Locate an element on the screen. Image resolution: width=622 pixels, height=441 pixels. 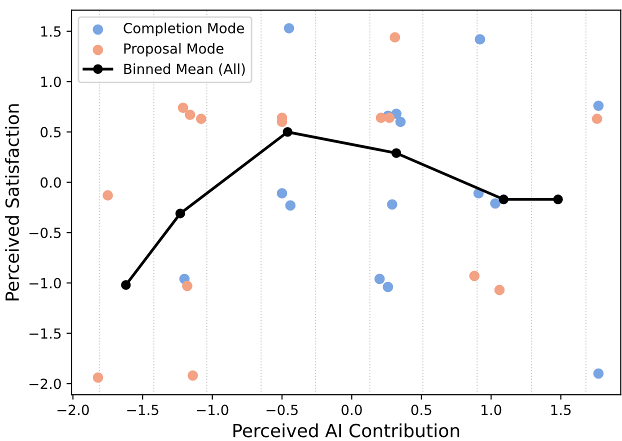
y-tick-label: 1.0 is located at coordinates (51, 82).